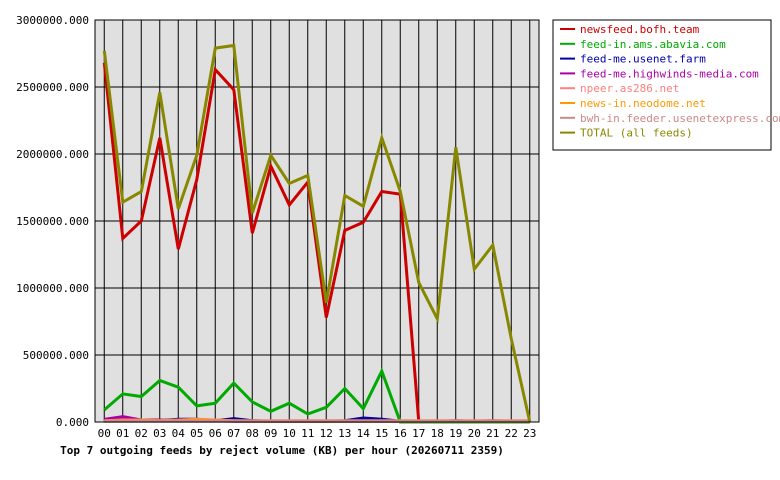 Image resolution: width=780 pixels, height=480 pixels. I want to click on x-tick-label: 04, so click(179, 433).